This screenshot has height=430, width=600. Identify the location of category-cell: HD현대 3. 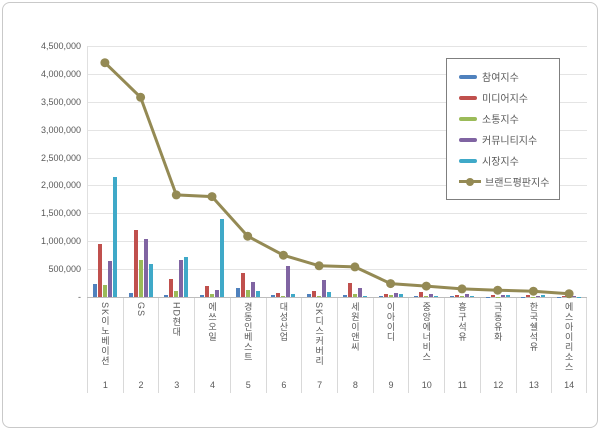
(176, 345).